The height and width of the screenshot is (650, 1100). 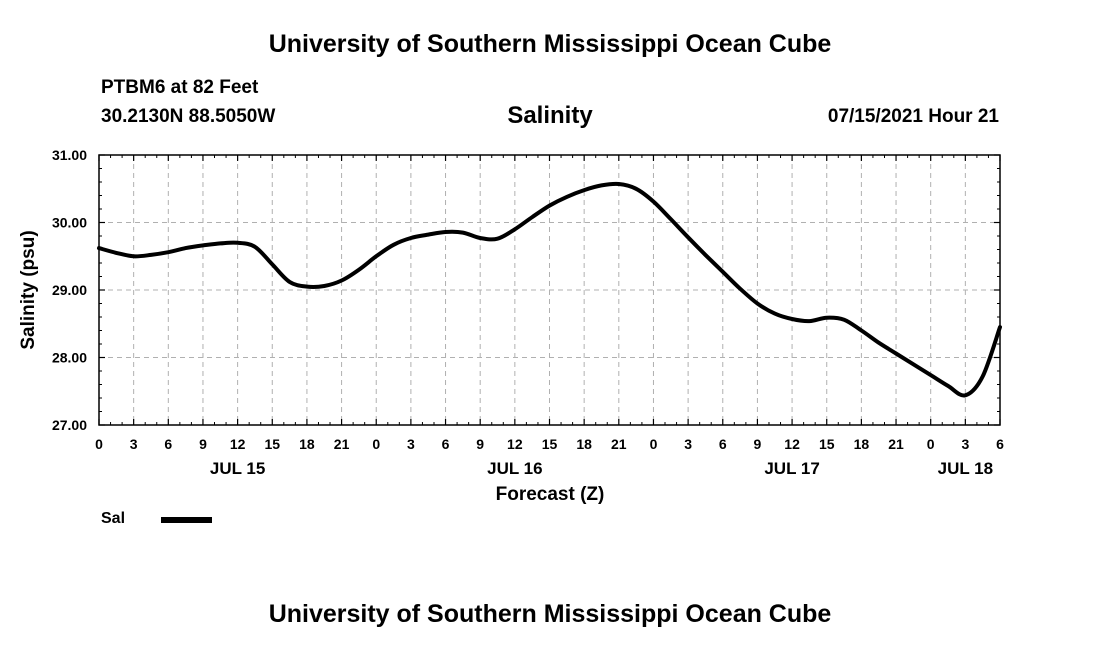 I want to click on x-axis-label: Forecast (Z), so click(x=550, y=494).